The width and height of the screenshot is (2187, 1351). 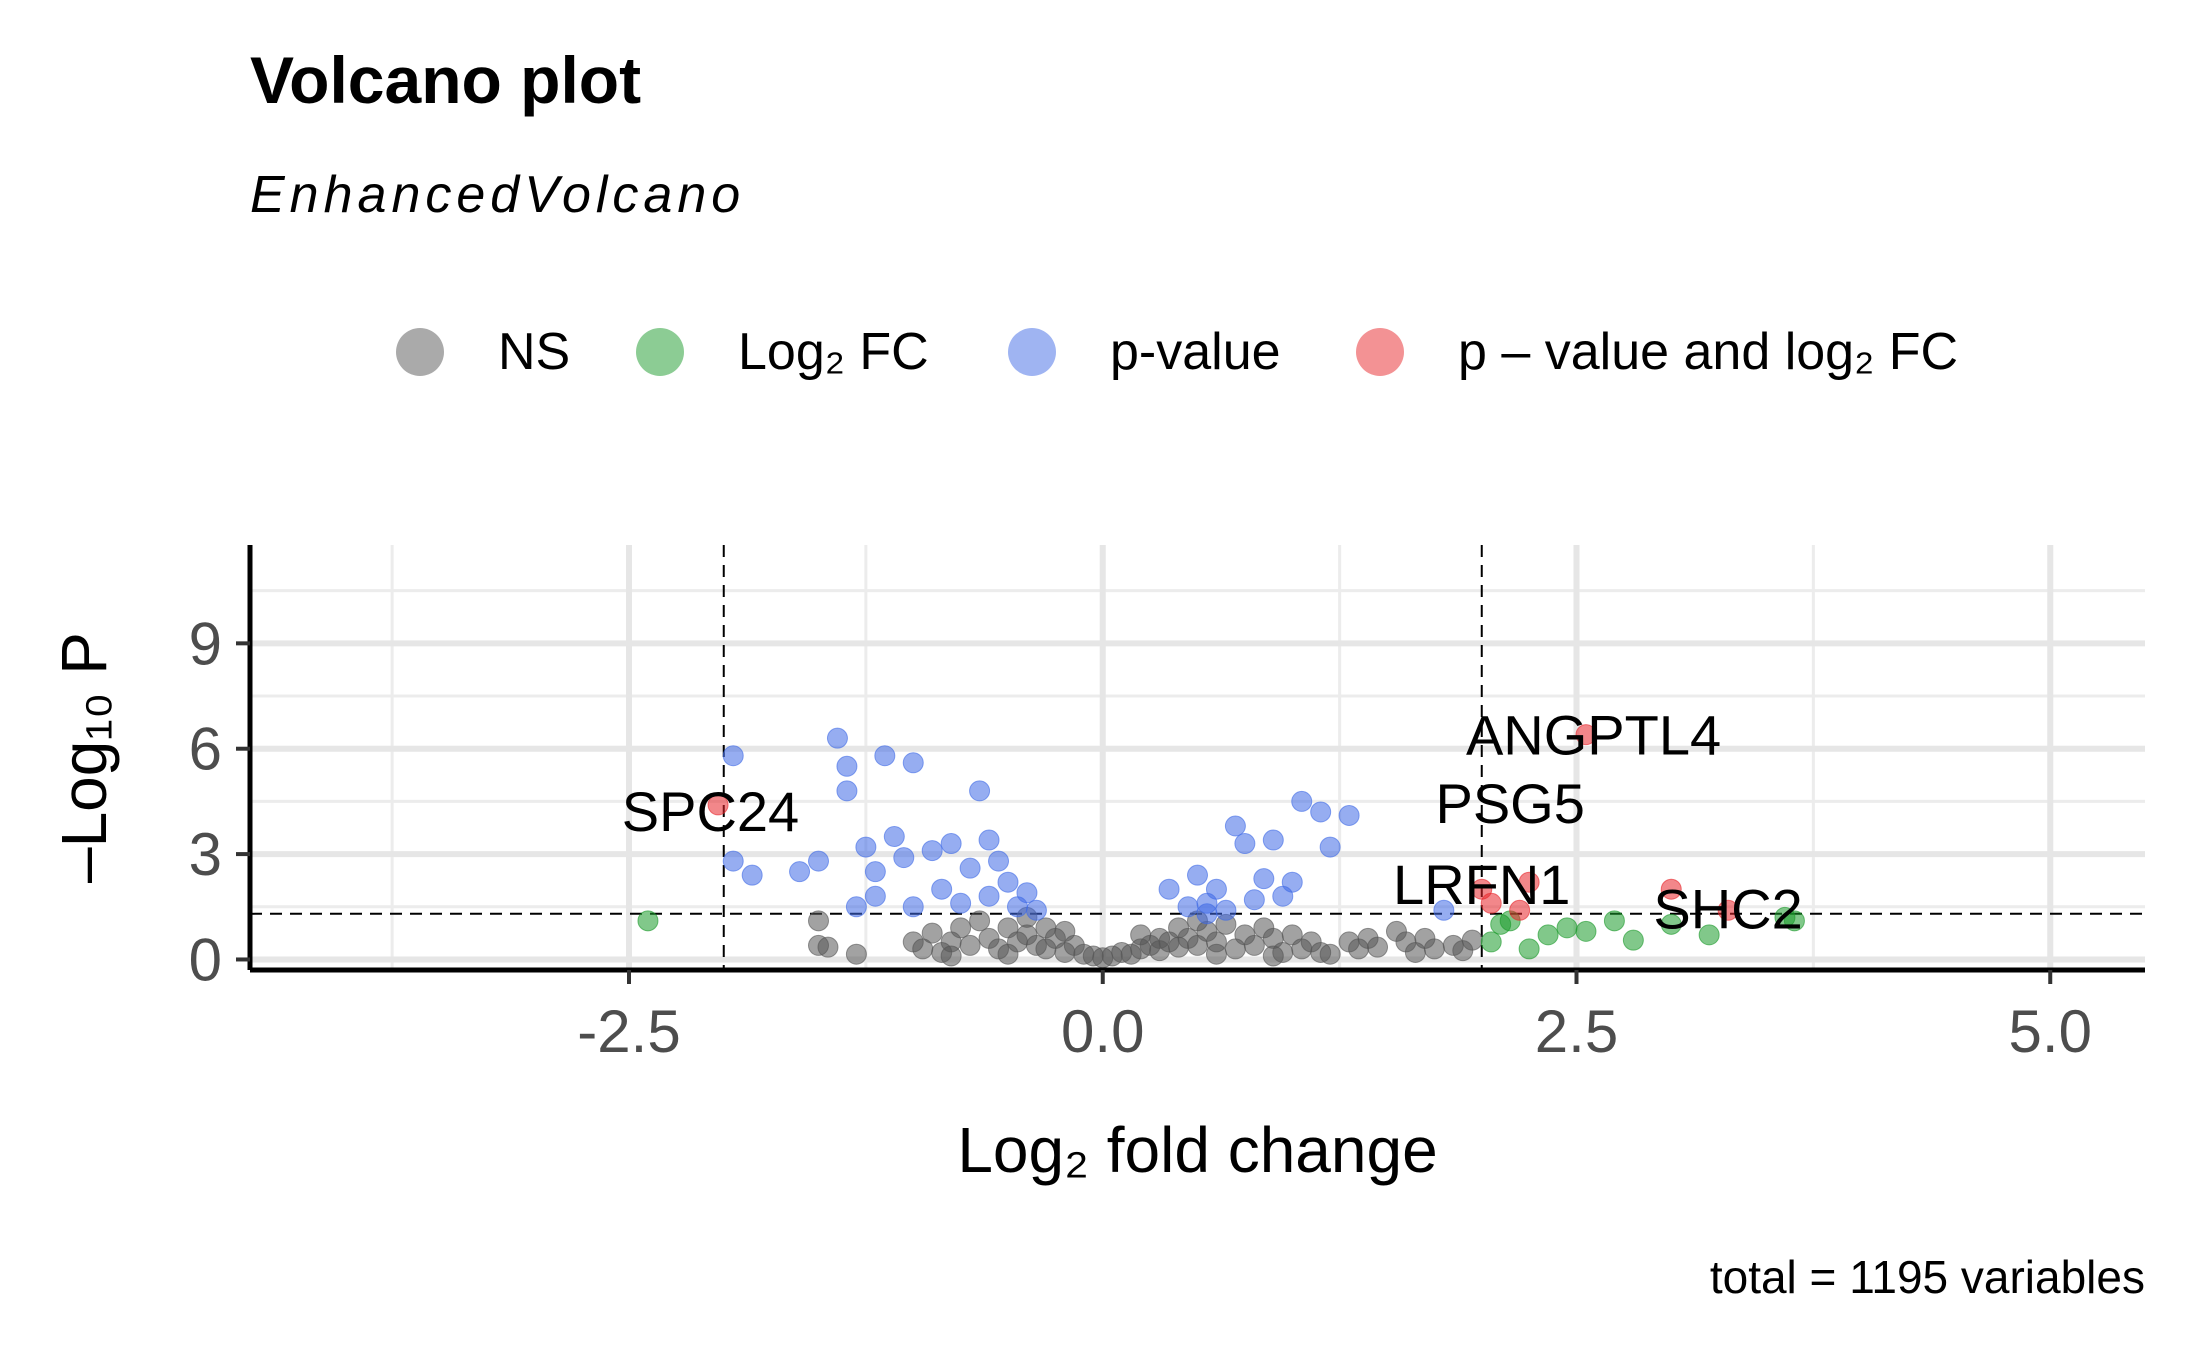 I want to click on x-tick-label: 5.0, so click(x=2050, y=1031).